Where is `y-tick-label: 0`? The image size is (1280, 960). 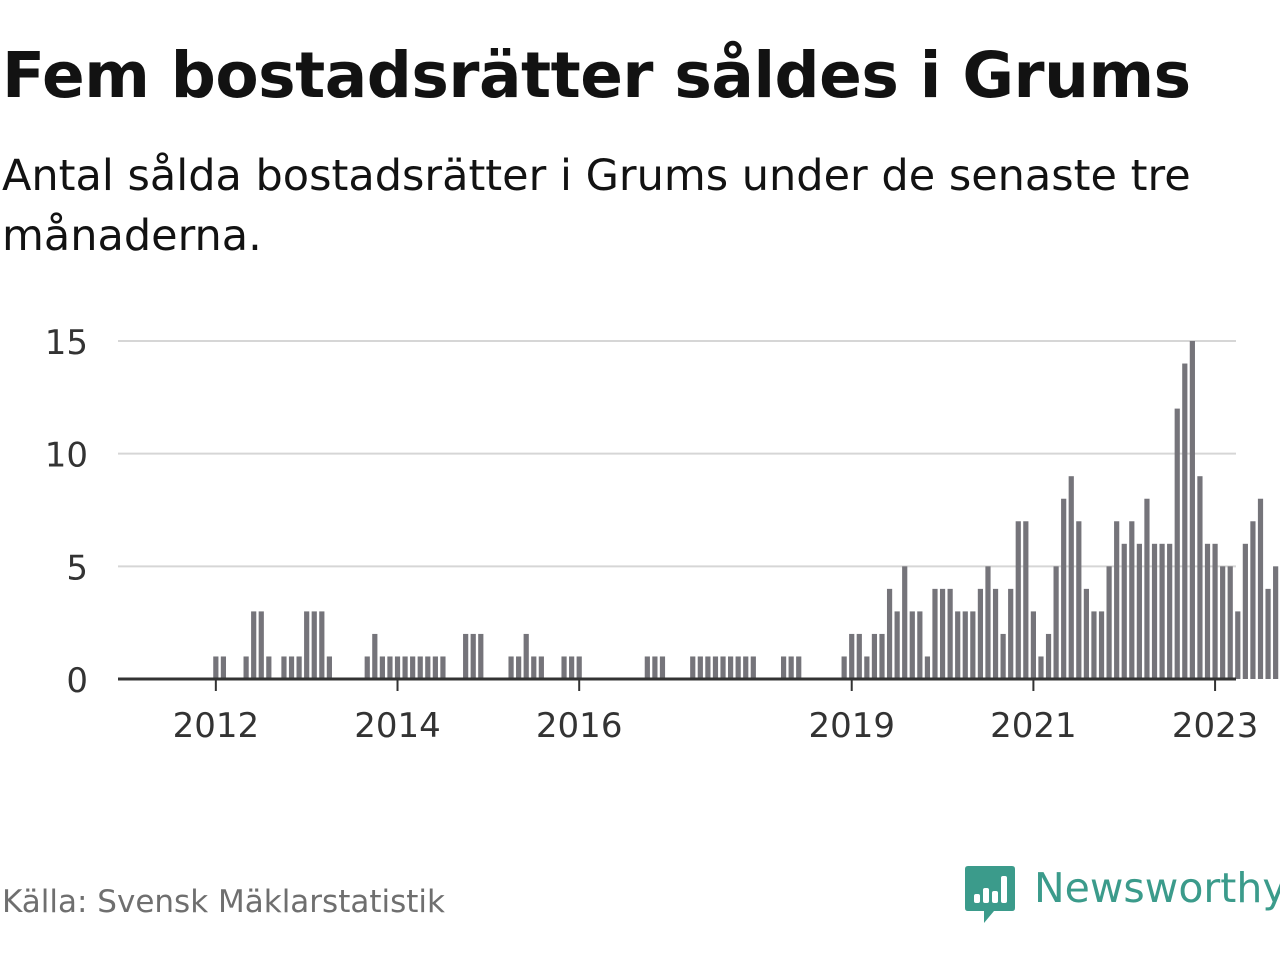
y-tick-label: 0 is located at coordinates (77, 681).